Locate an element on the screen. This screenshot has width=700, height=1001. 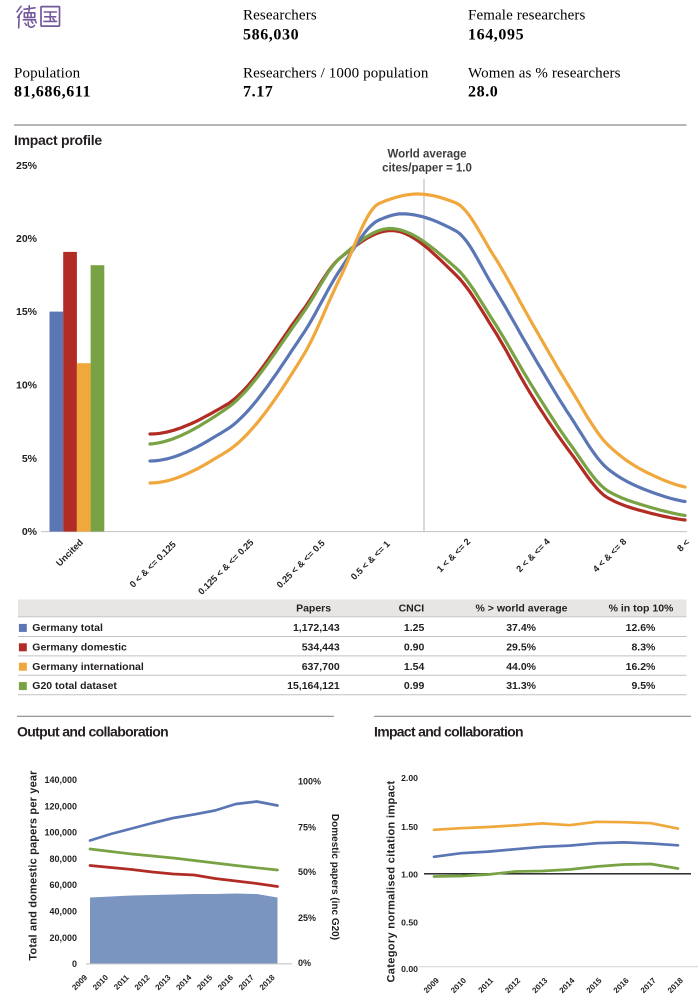
svg-text: 40,000 is located at coordinates (63, 912).